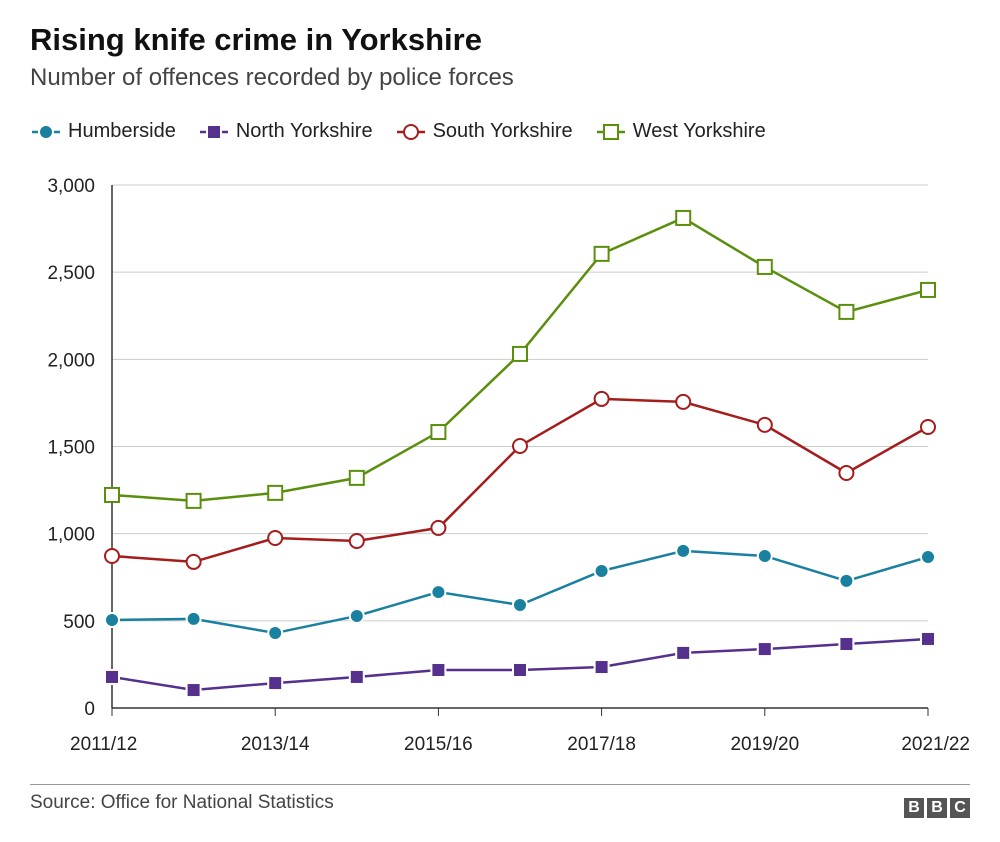  Describe the element at coordinates (122, 131) in the screenshot. I see `legend-label: Humberside` at that location.